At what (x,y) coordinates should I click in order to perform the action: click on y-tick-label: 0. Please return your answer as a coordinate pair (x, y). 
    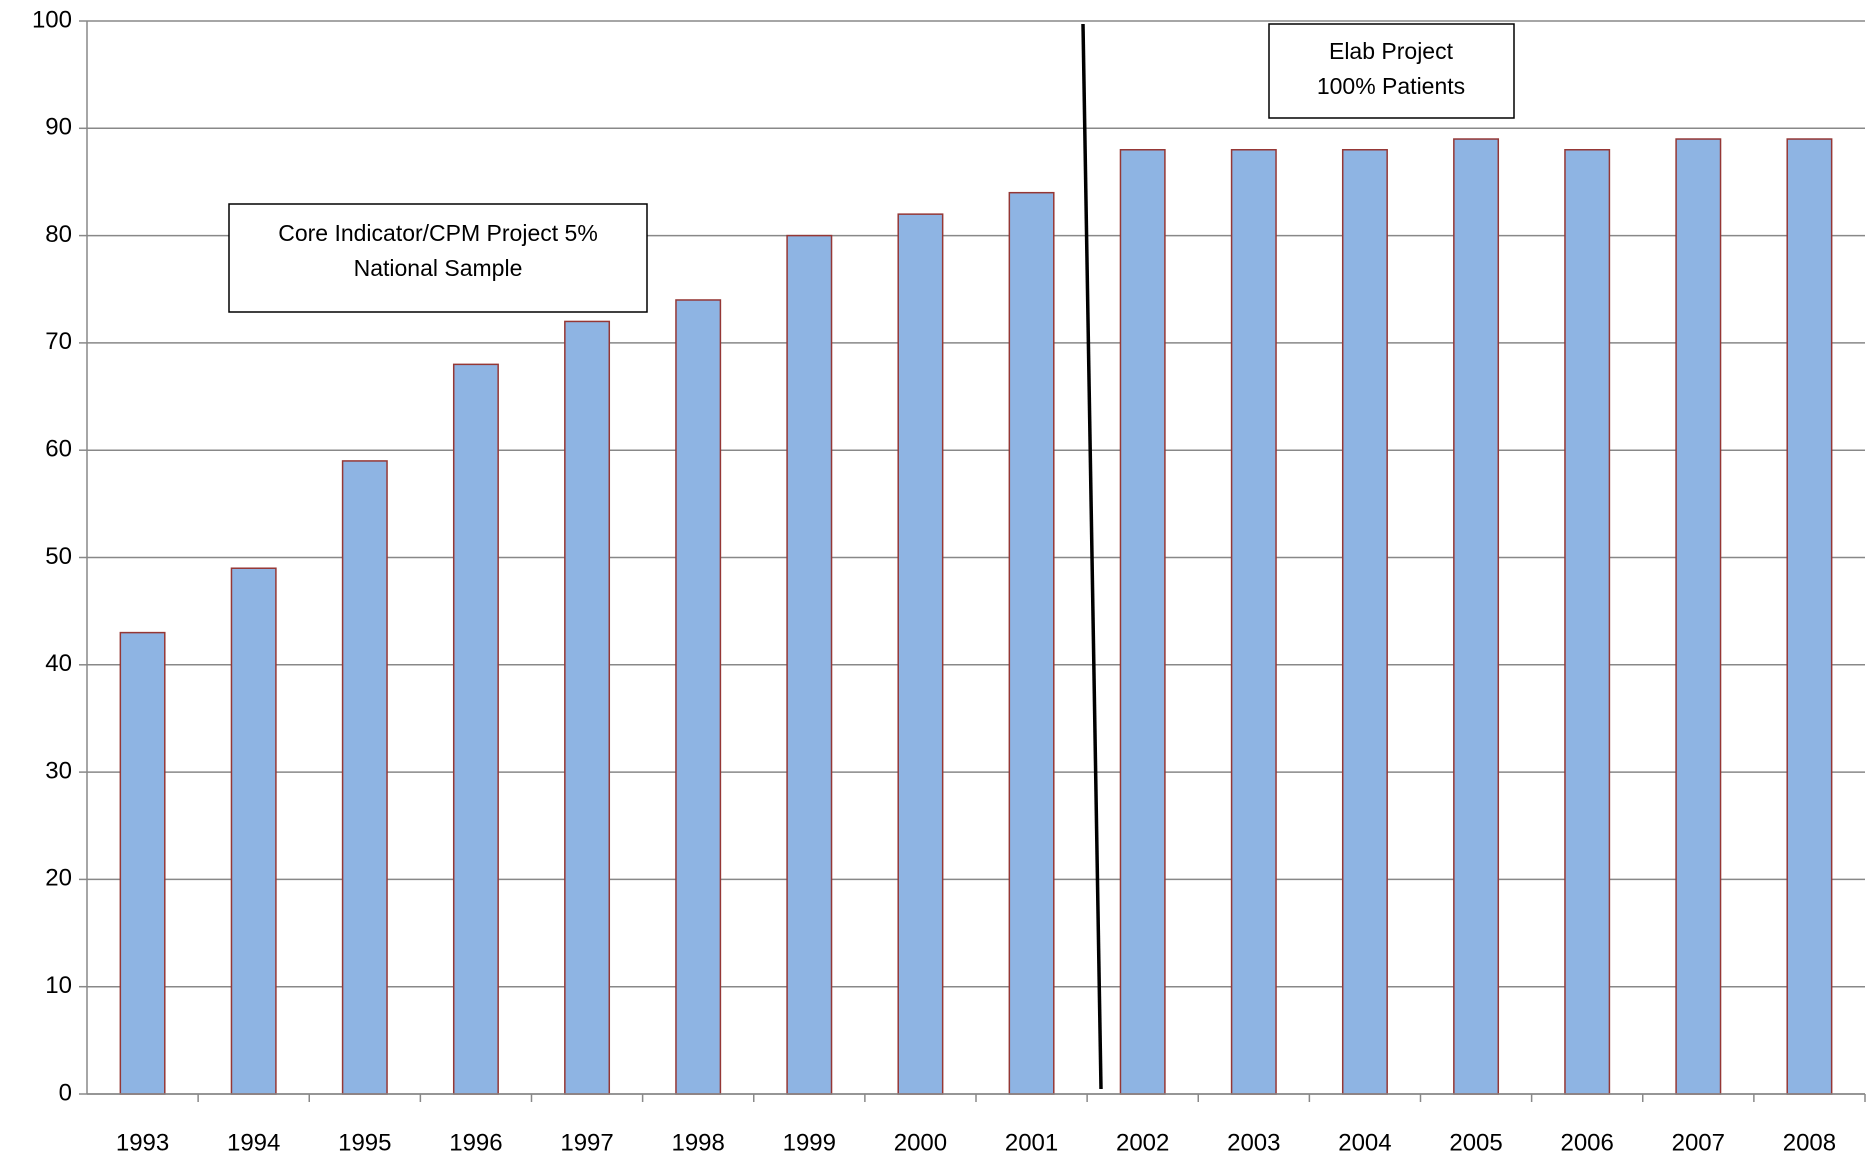
    Looking at the image, I should click on (65, 1092).